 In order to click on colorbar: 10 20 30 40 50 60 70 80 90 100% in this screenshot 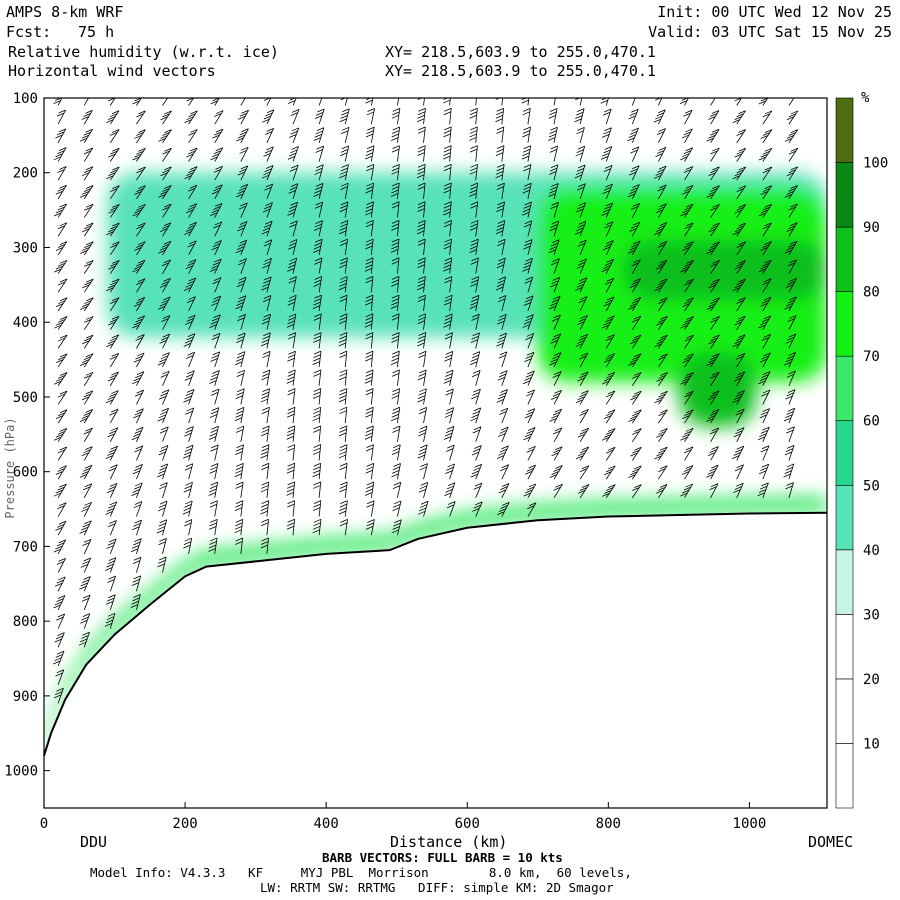, I will do `click(861, 449)`.